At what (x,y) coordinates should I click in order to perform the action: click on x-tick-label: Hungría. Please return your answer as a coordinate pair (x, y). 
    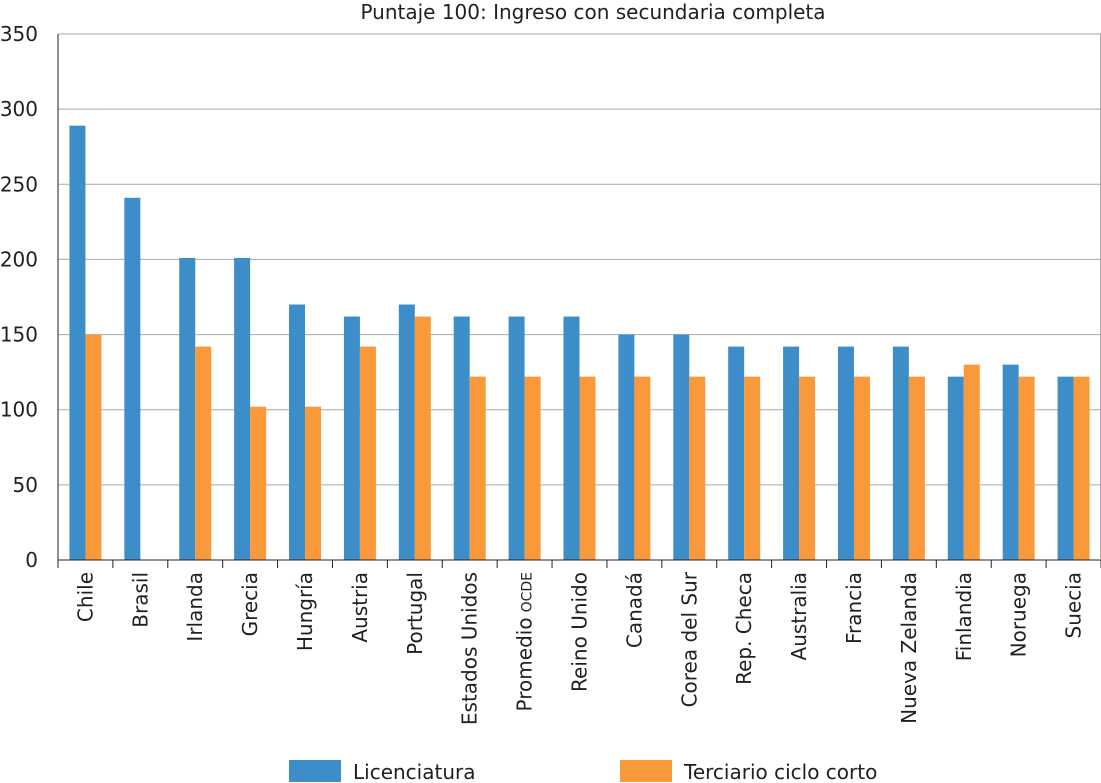
    Looking at the image, I should click on (305, 611).